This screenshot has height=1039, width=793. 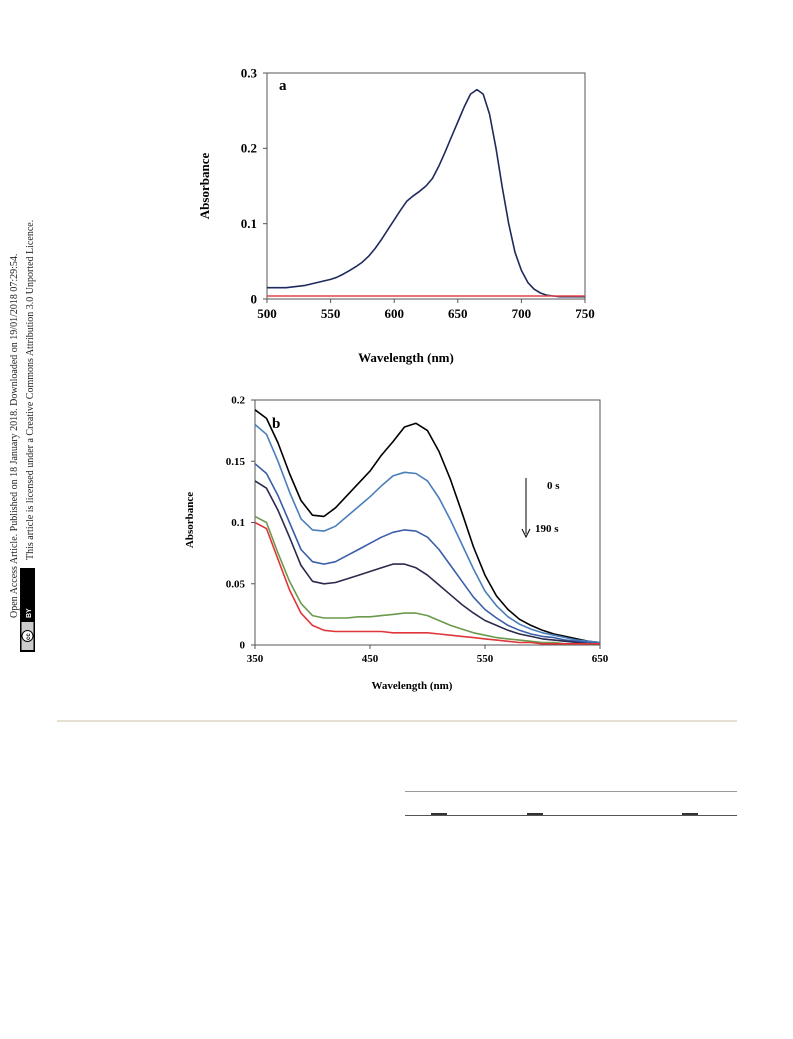 What do you see at coordinates (522, 313) in the screenshot?
I see `x-tick-label: 700` at bounding box center [522, 313].